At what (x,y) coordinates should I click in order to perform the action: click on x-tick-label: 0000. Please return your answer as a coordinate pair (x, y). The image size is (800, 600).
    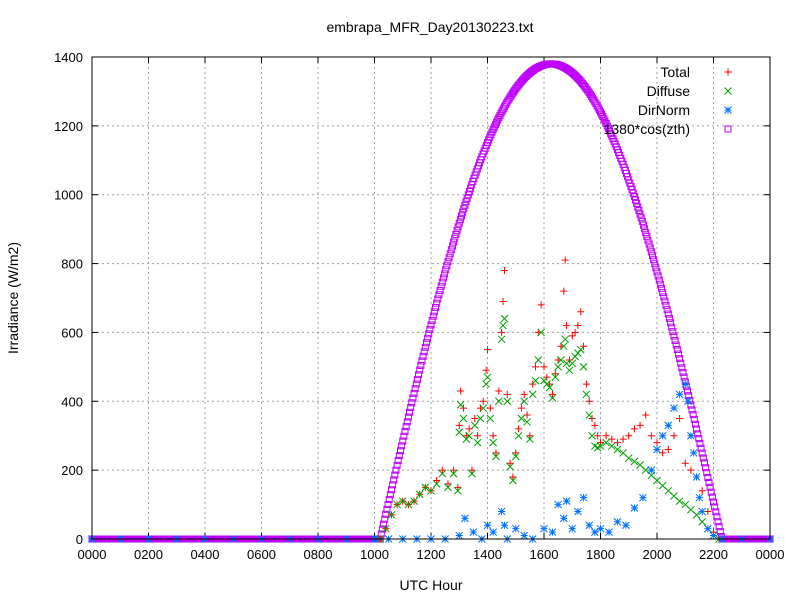
    Looking at the image, I should click on (92, 554).